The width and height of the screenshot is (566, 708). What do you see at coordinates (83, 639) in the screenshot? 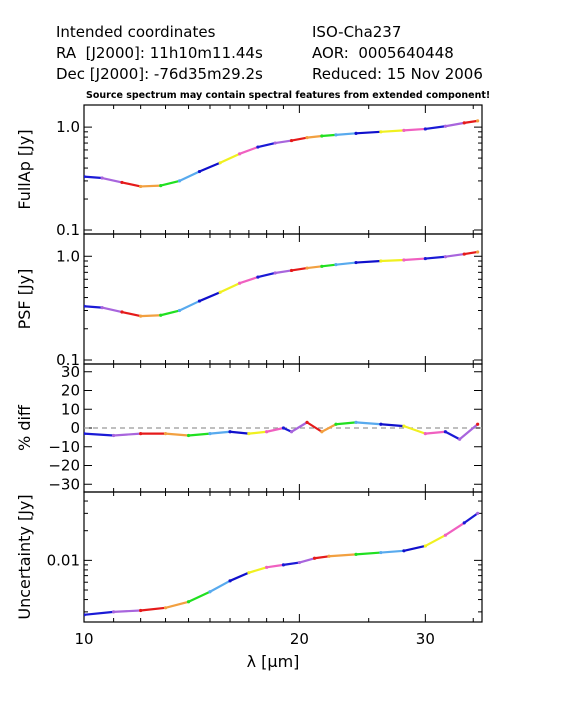
I see `x-tick-label: 10` at bounding box center [83, 639].